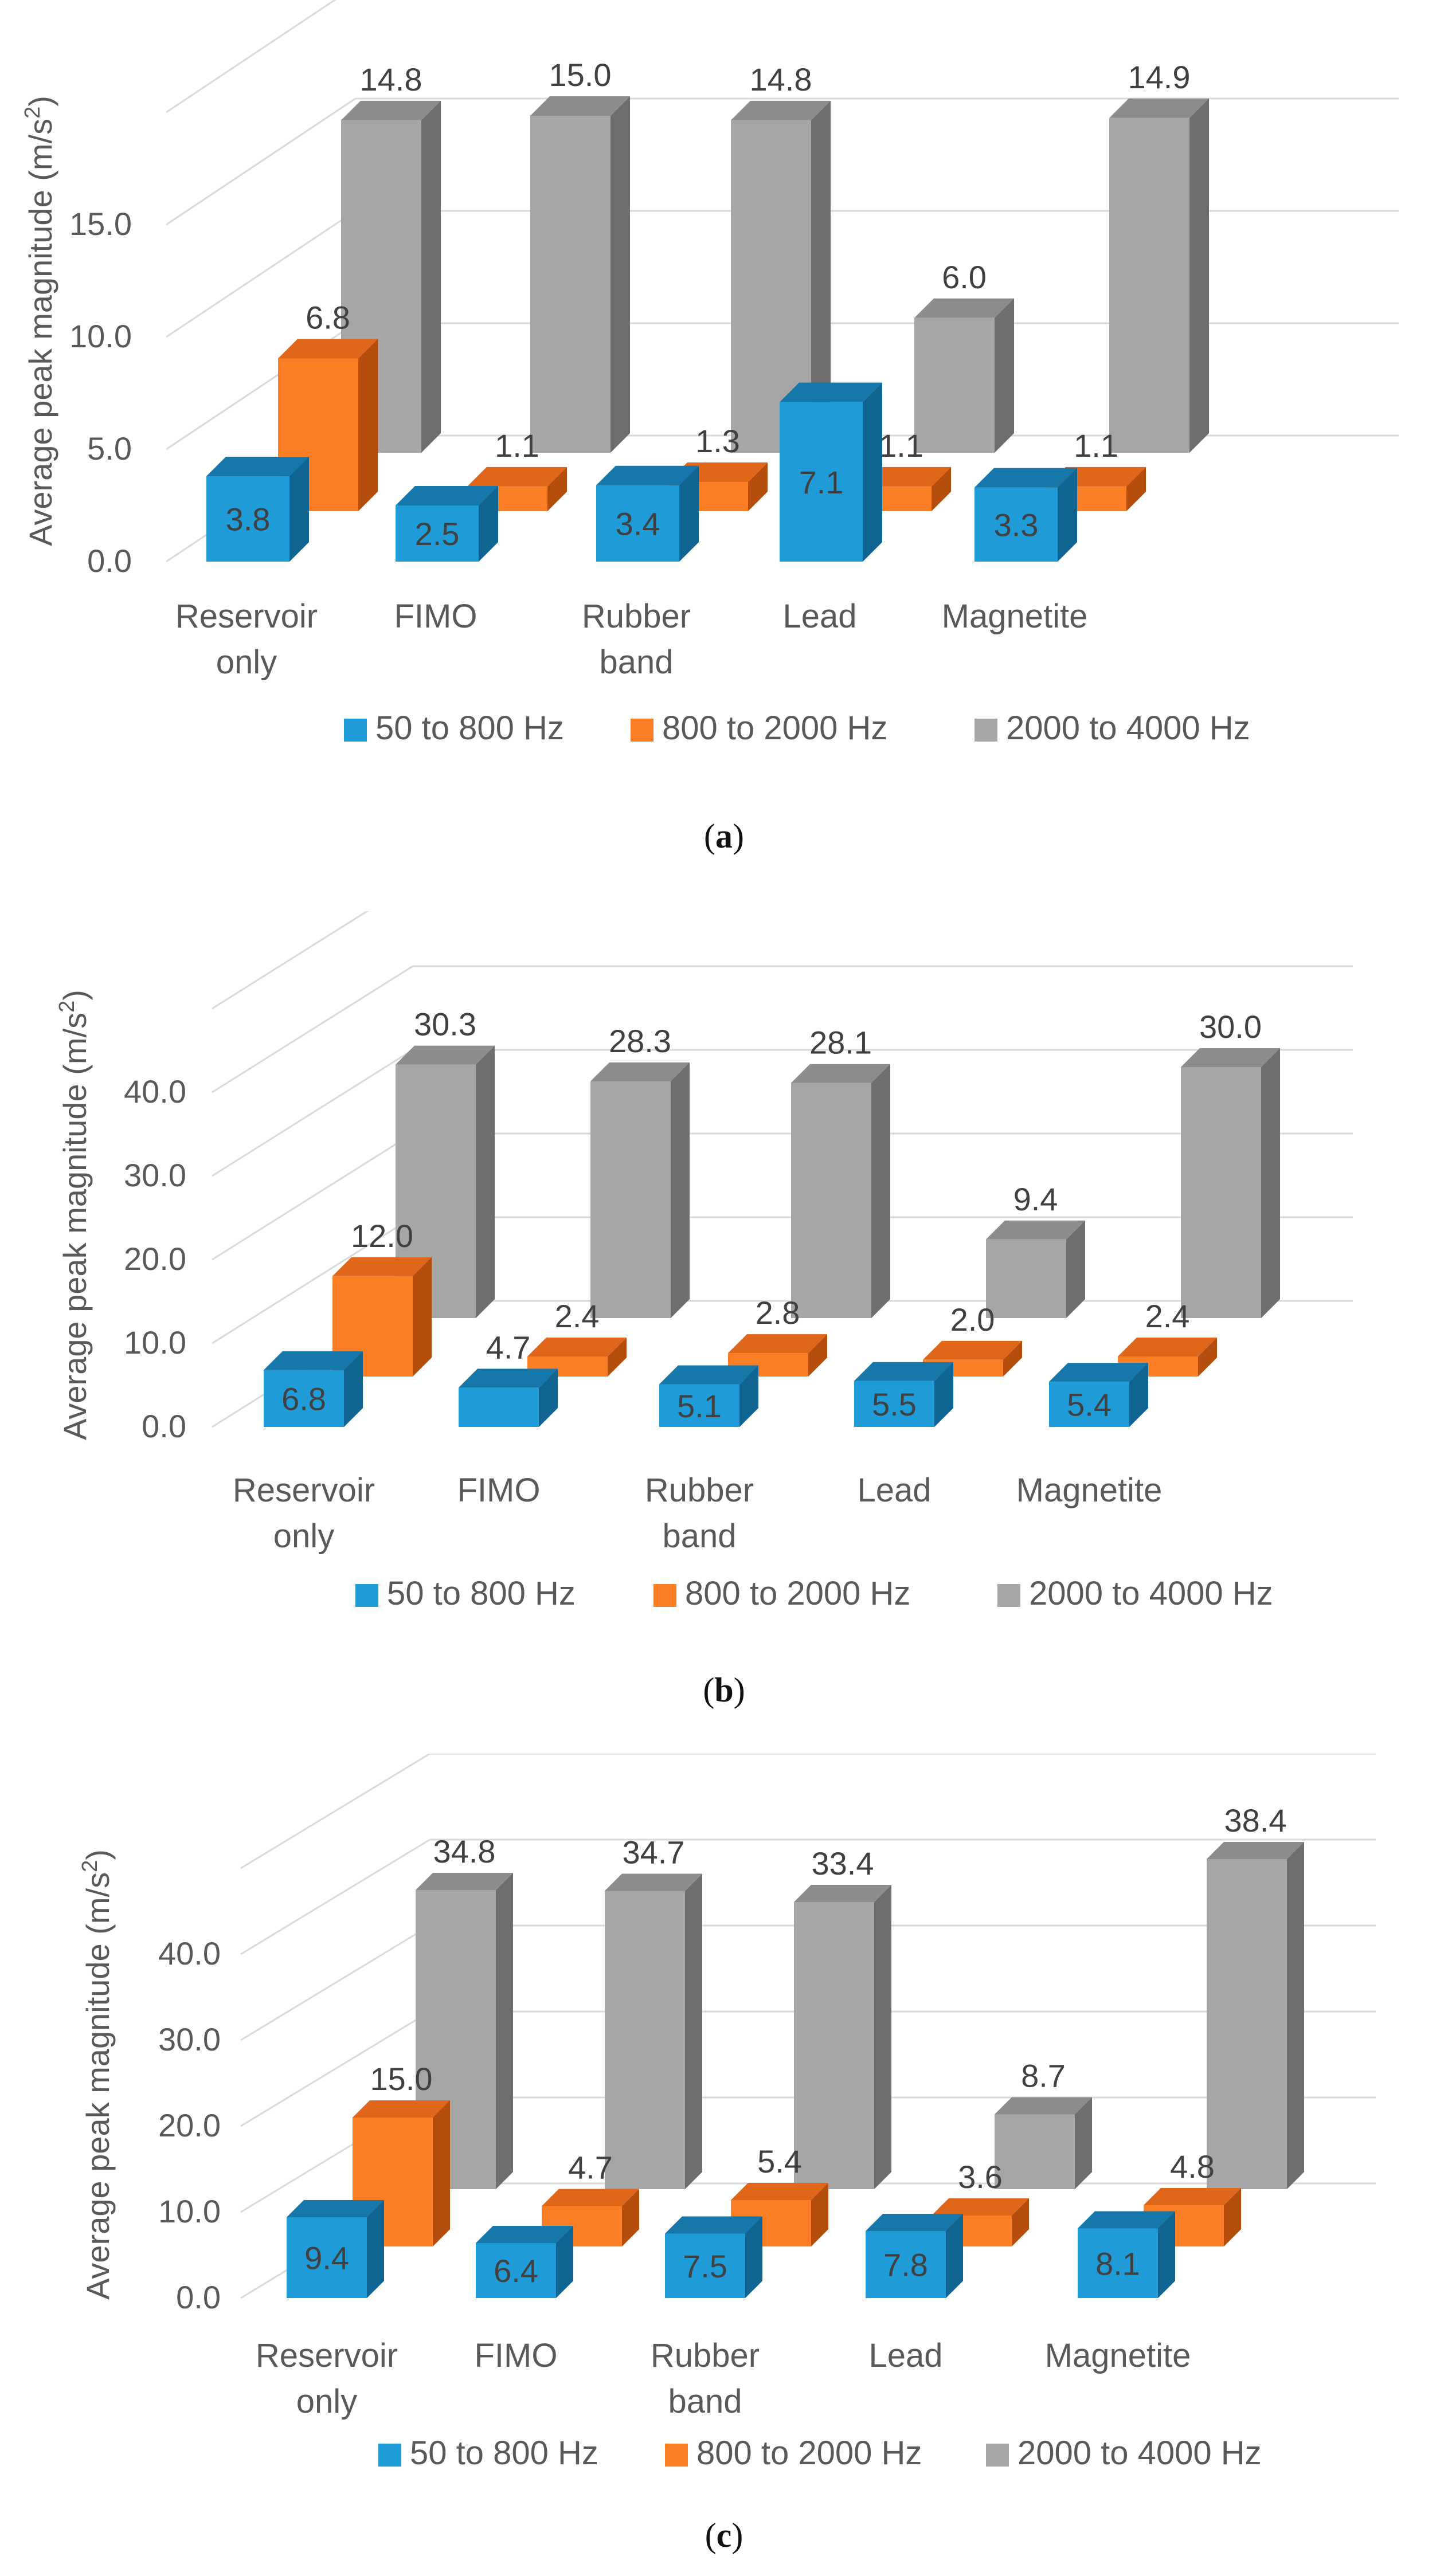 The image size is (1448, 2576). What do you see at coordinates (717, 441) in the screenshot?
I see `data-label: 1.3` at bounding box center [717, 441].